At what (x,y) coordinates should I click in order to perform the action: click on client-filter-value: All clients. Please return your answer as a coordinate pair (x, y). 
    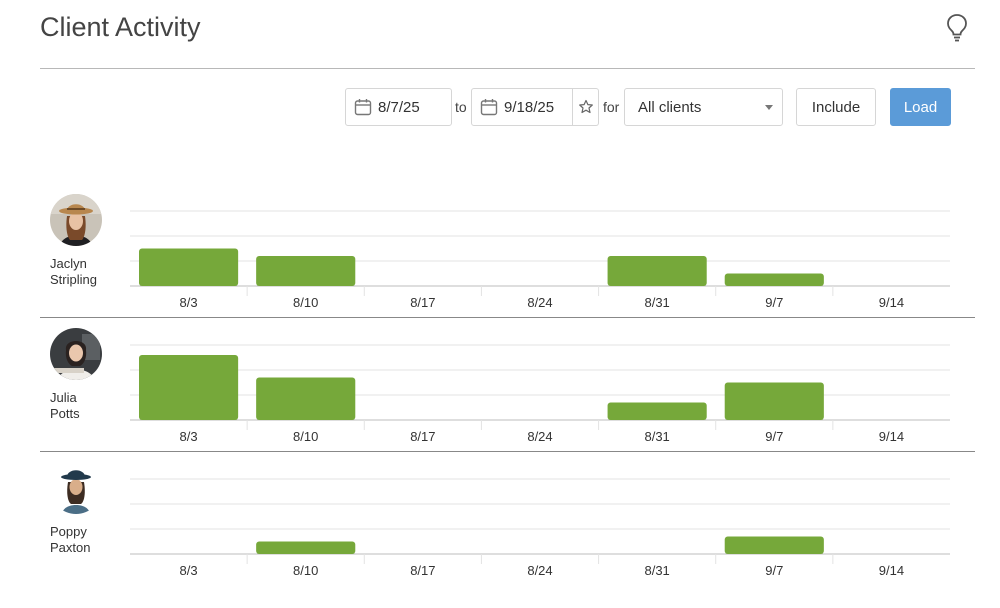
    Looking at the image, I should click on (670, 107).